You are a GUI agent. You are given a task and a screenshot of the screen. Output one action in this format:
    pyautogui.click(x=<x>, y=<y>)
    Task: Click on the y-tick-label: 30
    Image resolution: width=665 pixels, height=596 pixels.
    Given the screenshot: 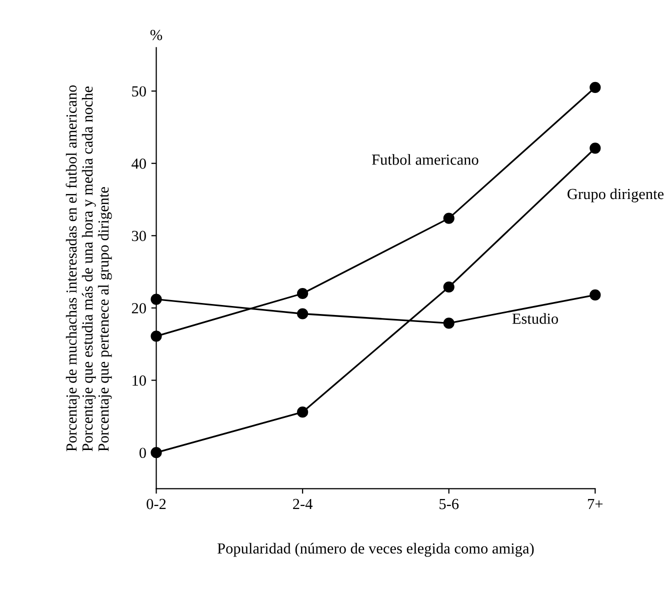 What is the action you would take?
    pyautogui.click(x=139, y=236)
    